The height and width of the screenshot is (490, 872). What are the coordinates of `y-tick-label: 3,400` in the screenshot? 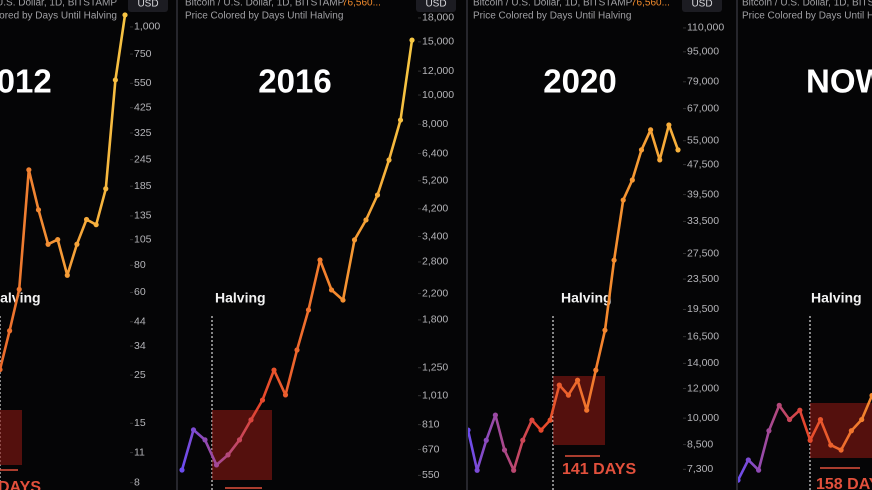 It's located at (435, 236).